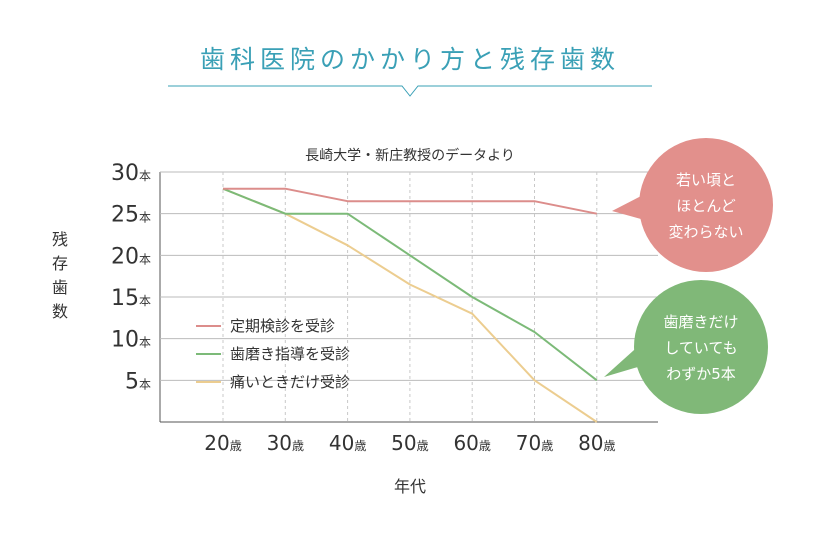 Image resolution: width=820 pixels, height=535 pixels. I want to click on y-tick-value: 5, so click(132, 381).